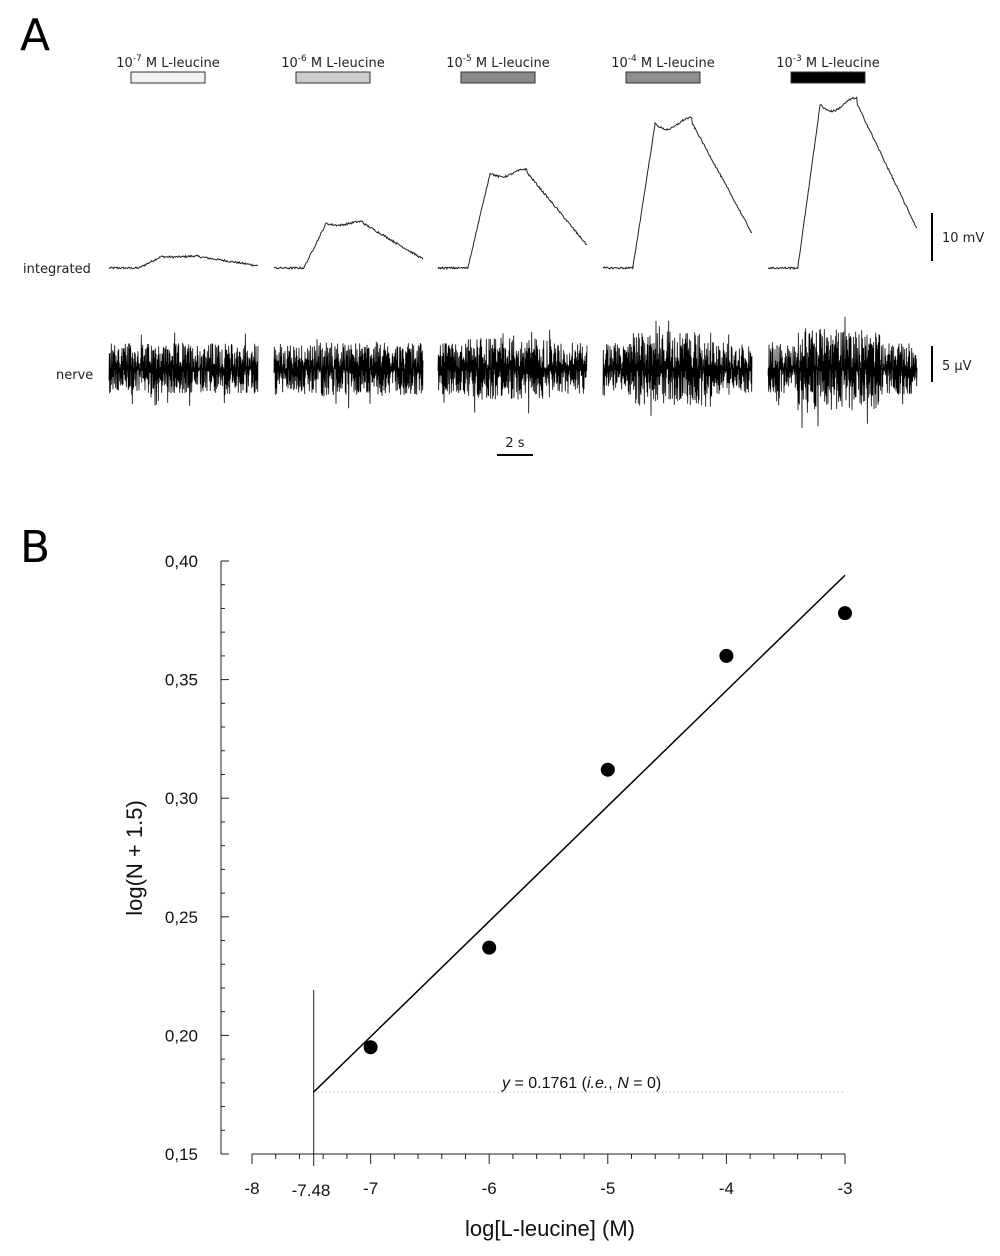 The height and width of the screenshot is (1256, 1000). I want to click on y-tick-label: 0,35, so click(181, 680).